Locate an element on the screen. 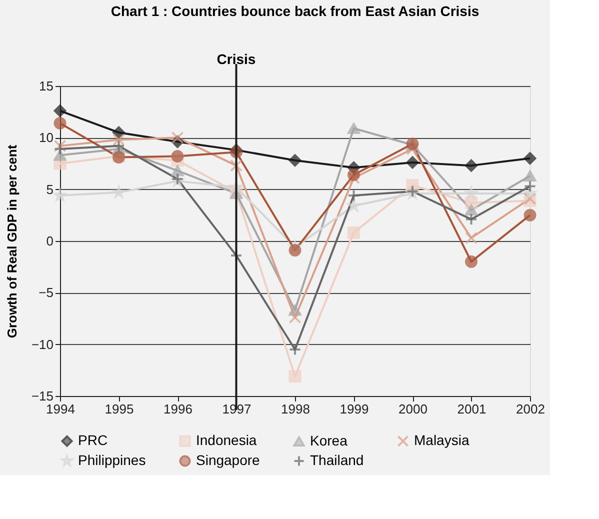 The image size is (599, 519). legend-label: PRC is located at coordinates (93, 440).